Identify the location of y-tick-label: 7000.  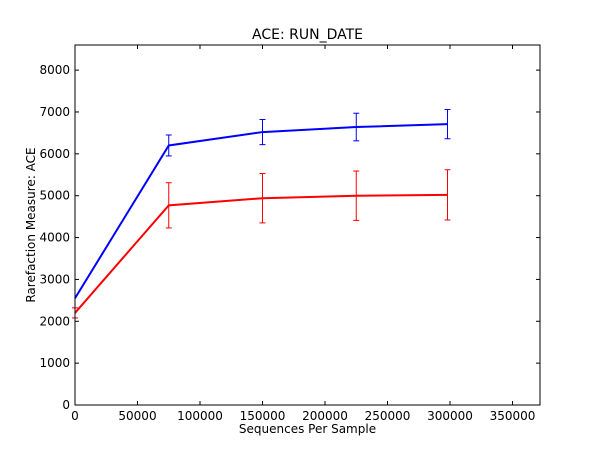
(54, 112).